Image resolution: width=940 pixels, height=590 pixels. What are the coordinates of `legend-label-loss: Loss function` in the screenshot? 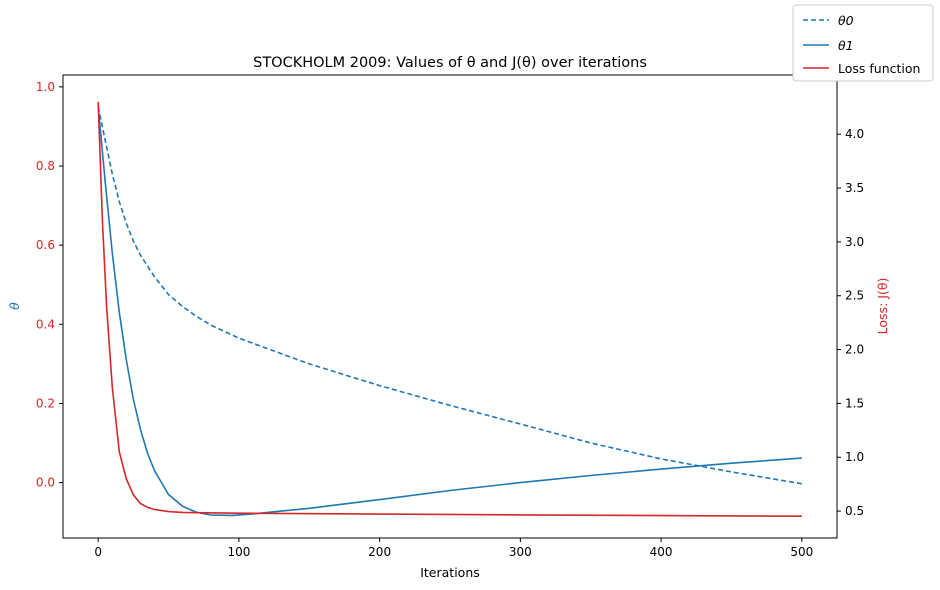 It's located at (879, 68).